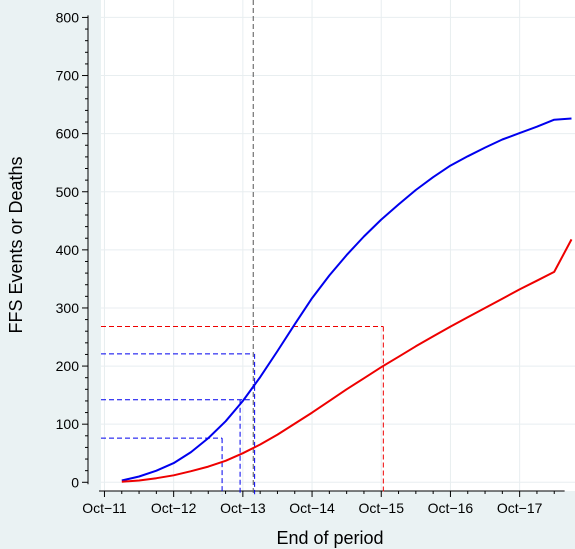 This screenshot has width=575, height=549. Describe the element at coordinates (68, 76) in the screenshot. I see `y-tick-label: 700` at that location.